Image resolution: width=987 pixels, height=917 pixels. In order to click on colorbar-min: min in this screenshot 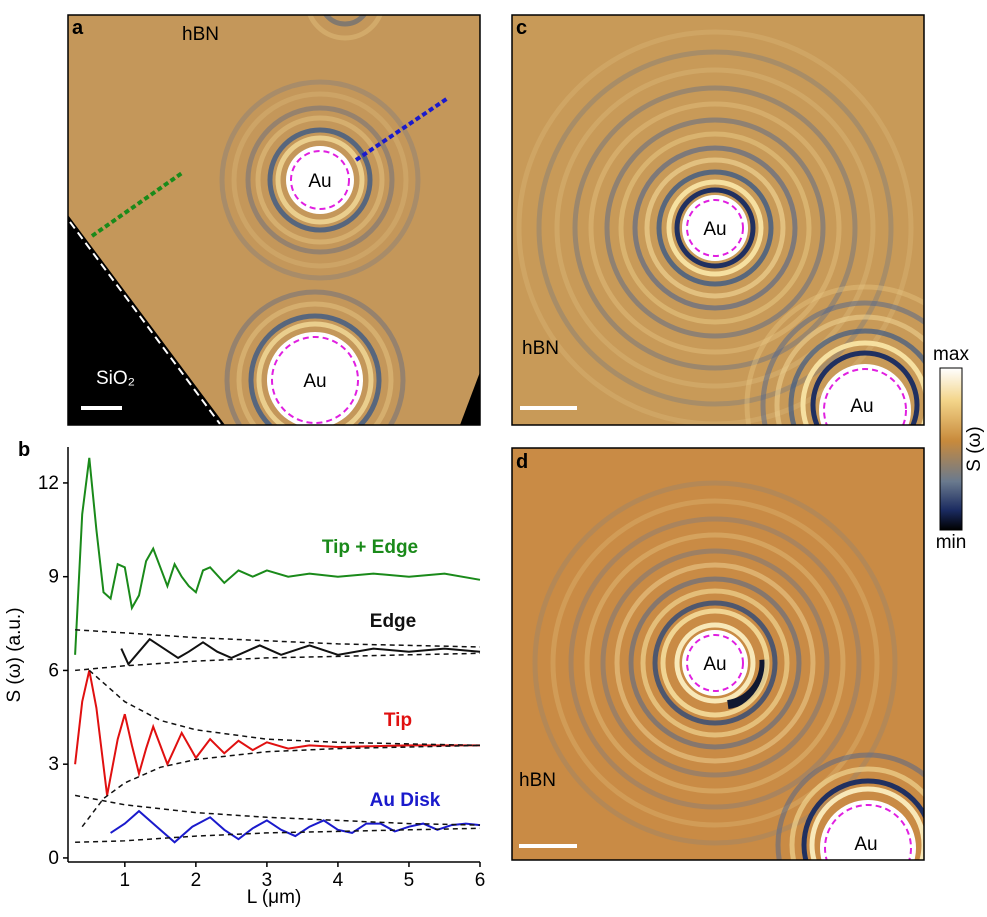, I will do `click(951, 542)`.